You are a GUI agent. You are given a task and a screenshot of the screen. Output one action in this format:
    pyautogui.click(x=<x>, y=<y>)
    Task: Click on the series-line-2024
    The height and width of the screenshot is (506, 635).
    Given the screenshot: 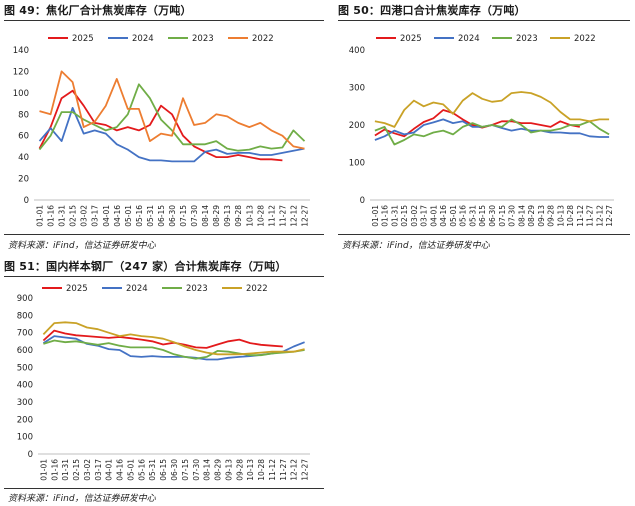 What is the action you would take?
    pyautogui.click(x=173, y=348)
    